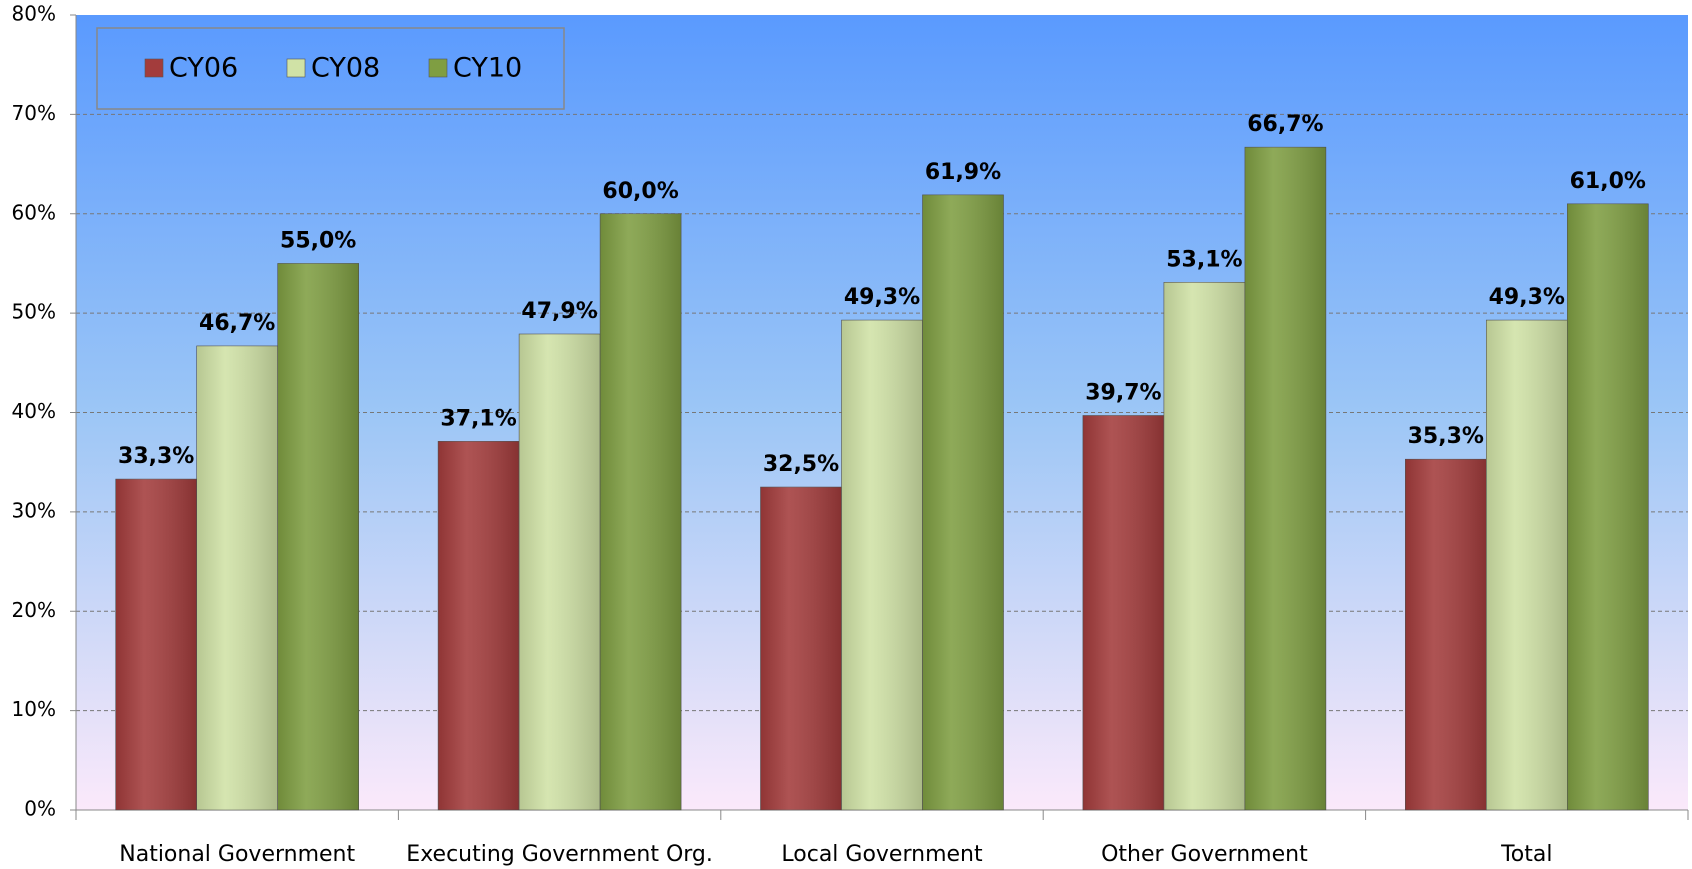 The width and height of the screenshot is (1692, 869). Describe the element at coordinates (318, 240) in the screenshot. I see `value-label: 55,0%` at that location.